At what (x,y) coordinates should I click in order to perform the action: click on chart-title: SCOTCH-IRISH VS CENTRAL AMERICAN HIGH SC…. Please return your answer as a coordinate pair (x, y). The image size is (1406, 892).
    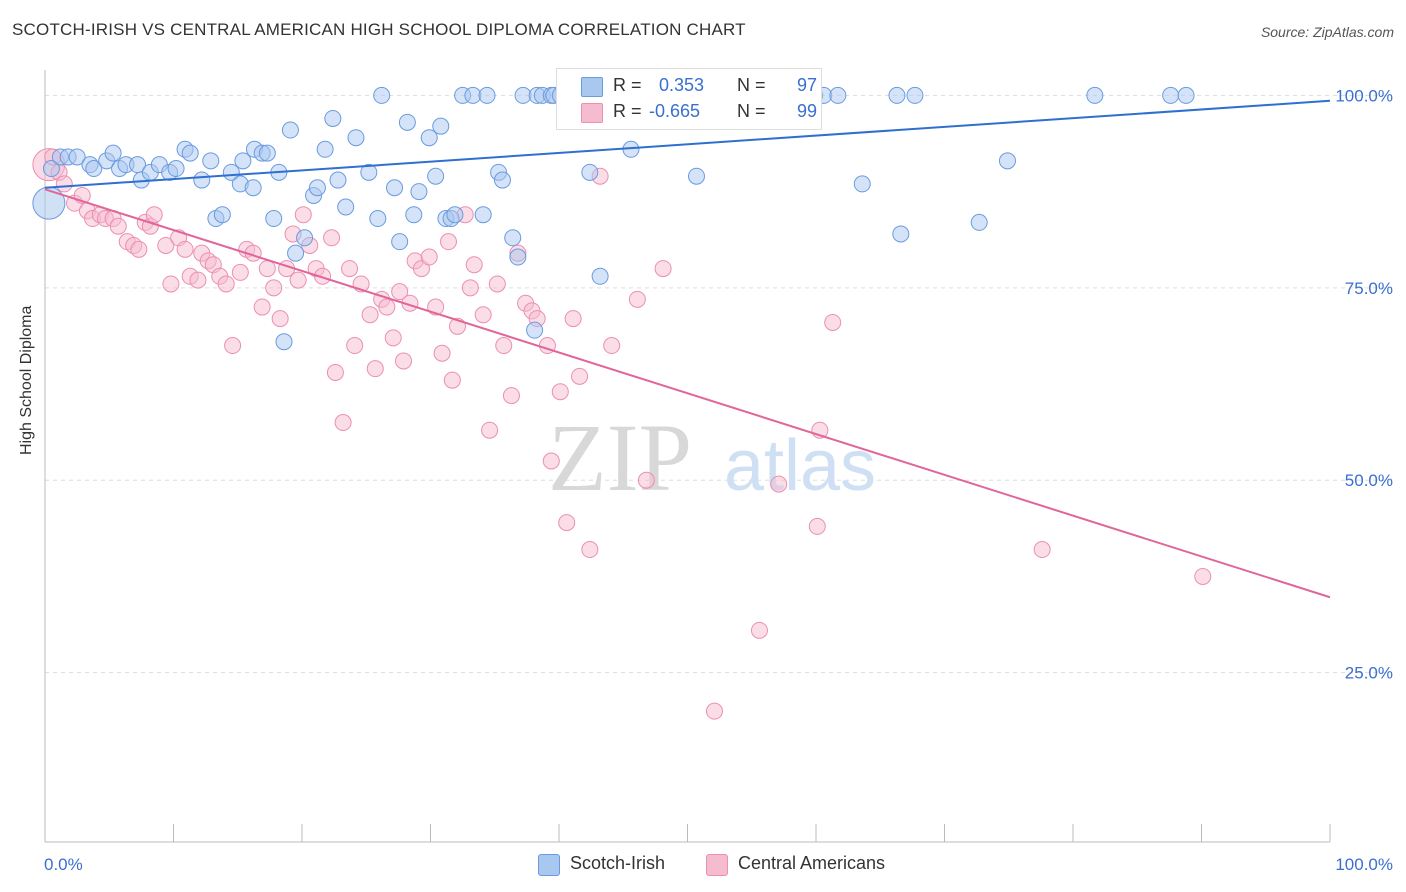
    Looking at the image, I should click on (379, 29).